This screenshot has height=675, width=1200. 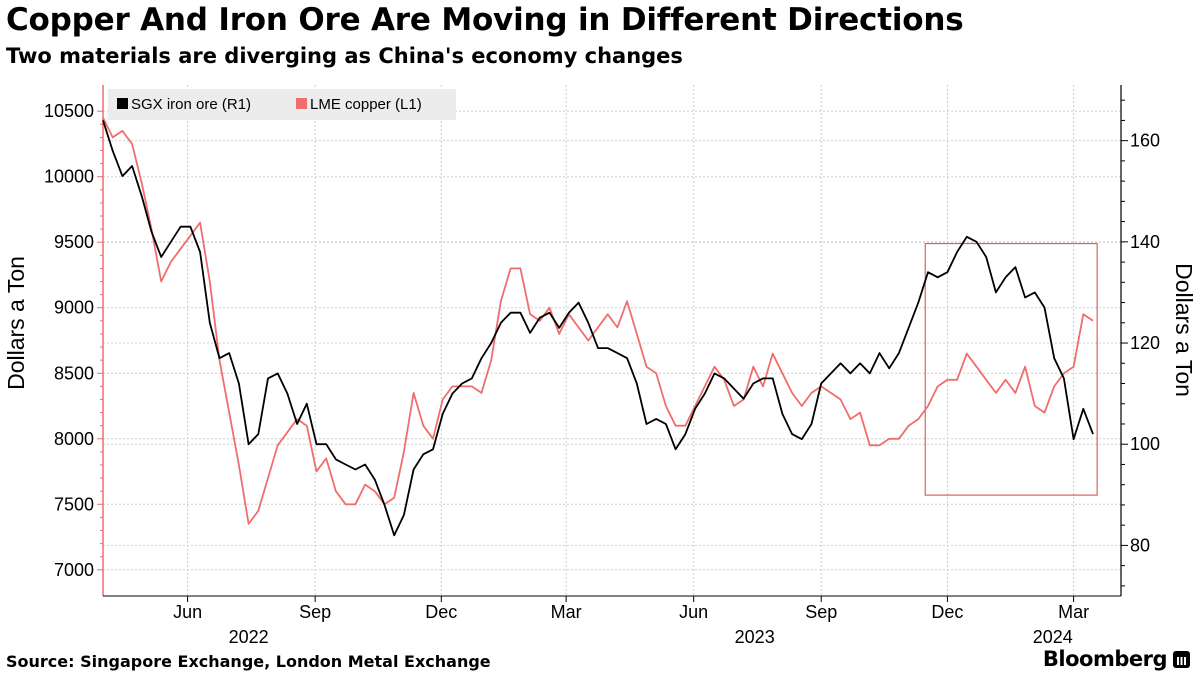 What do you see at coordinates (1145, 444) in the screenshot?
I see `right-axis-tick-label: 100` at bounding box center [1145, 444].